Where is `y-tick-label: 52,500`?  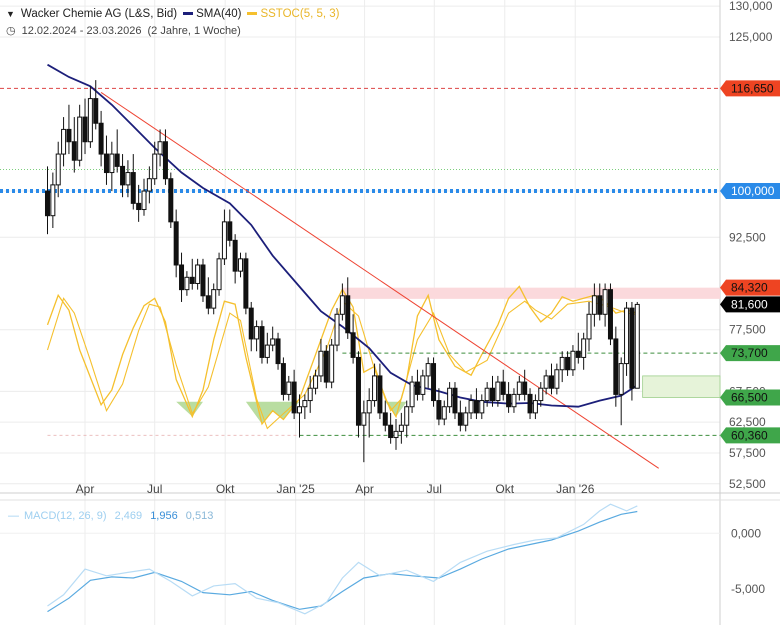
y-tick-label: 52,500 is located at coordinates (747, 484).